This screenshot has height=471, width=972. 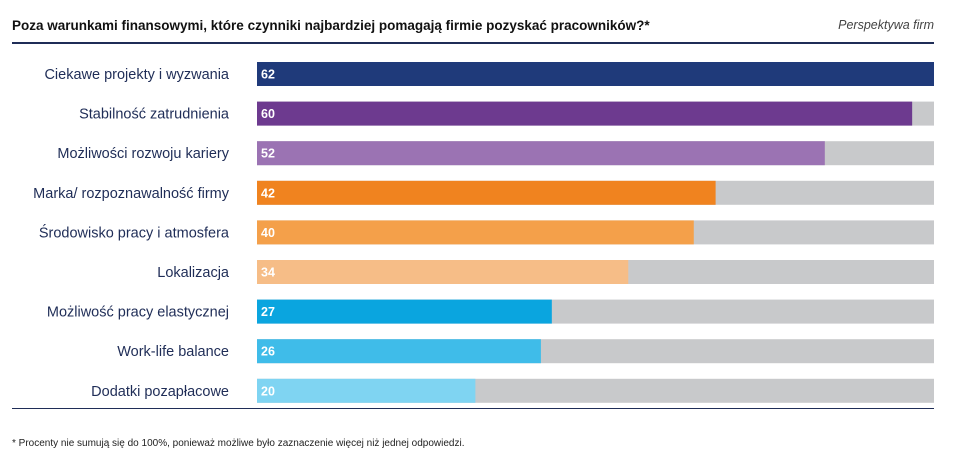 I want to click on category-label: Możliwość pracy elastycznej, so click(x=138, y=313).